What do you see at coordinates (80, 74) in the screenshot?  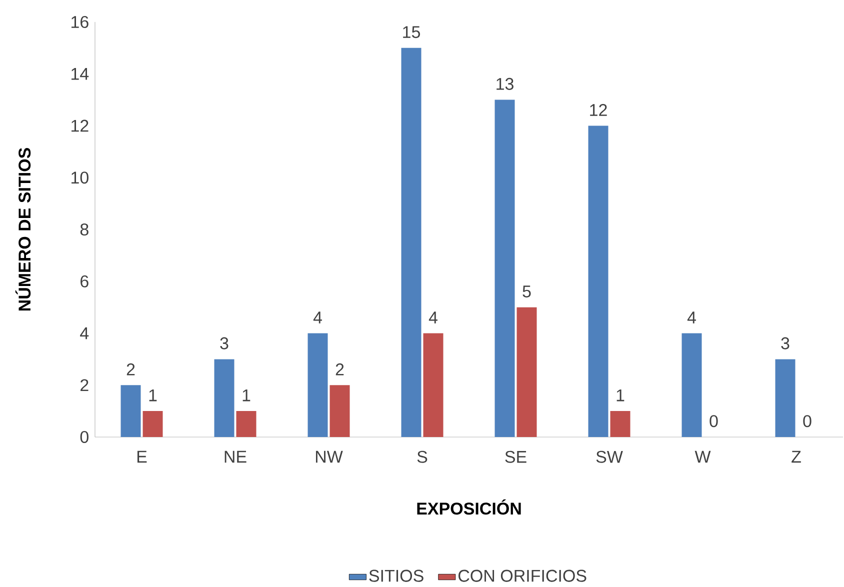 I see `y-tick-label: 14` at bounding box center [80, 74].